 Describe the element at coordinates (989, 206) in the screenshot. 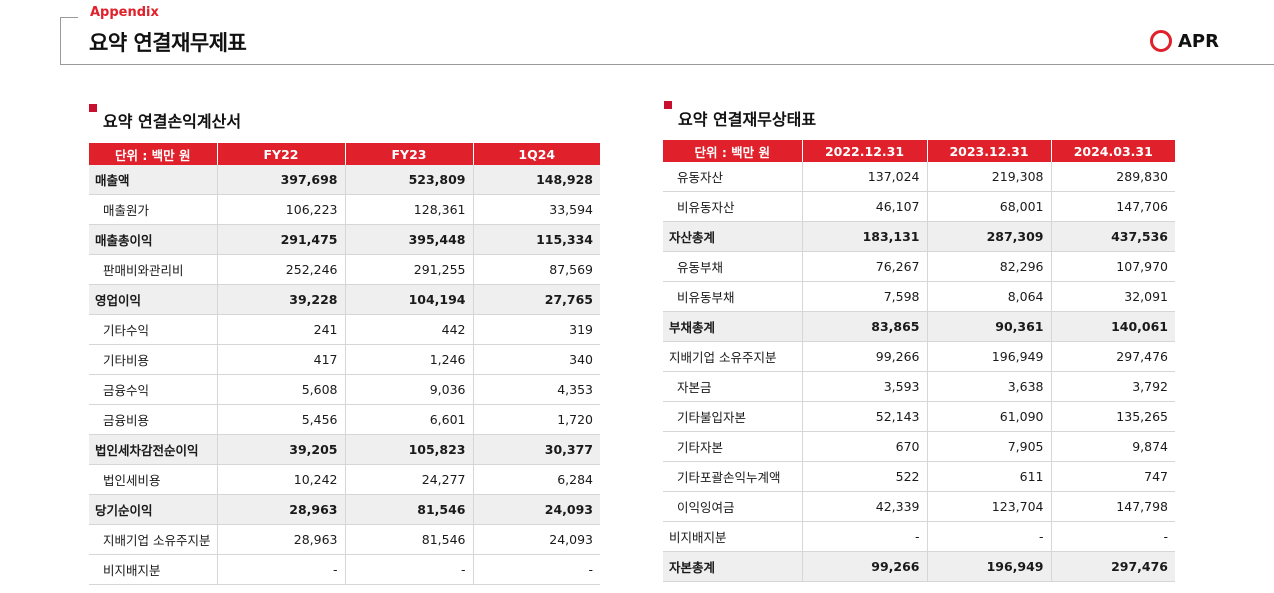

I see `value-cell: 68,001` at that location.